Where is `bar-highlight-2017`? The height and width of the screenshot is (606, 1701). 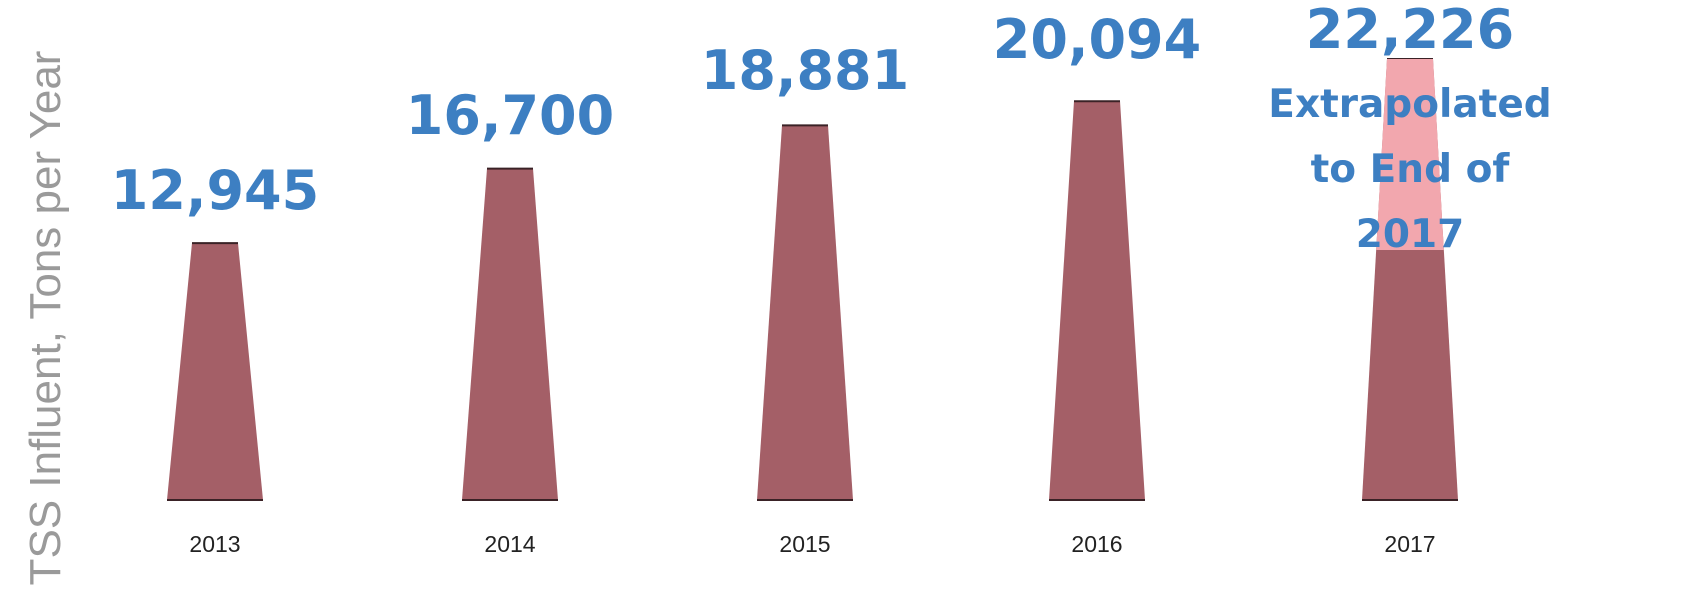
bar-highlight-2017 is located at coordinates (1410, 154).